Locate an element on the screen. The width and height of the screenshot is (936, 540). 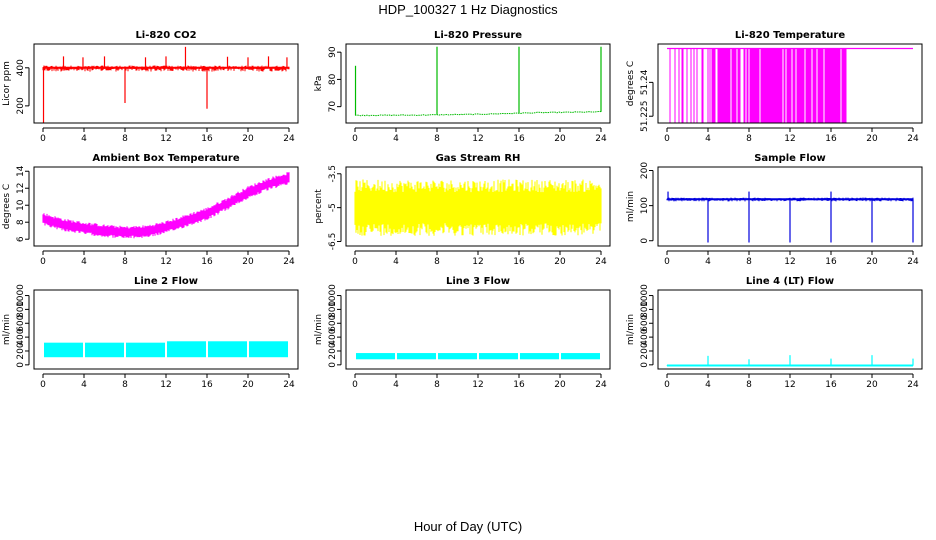
panel-1: Li-820 CO2 0 4 8 12 16 20 24 200 400 Licor ppm is located at coordinates (150, 87).